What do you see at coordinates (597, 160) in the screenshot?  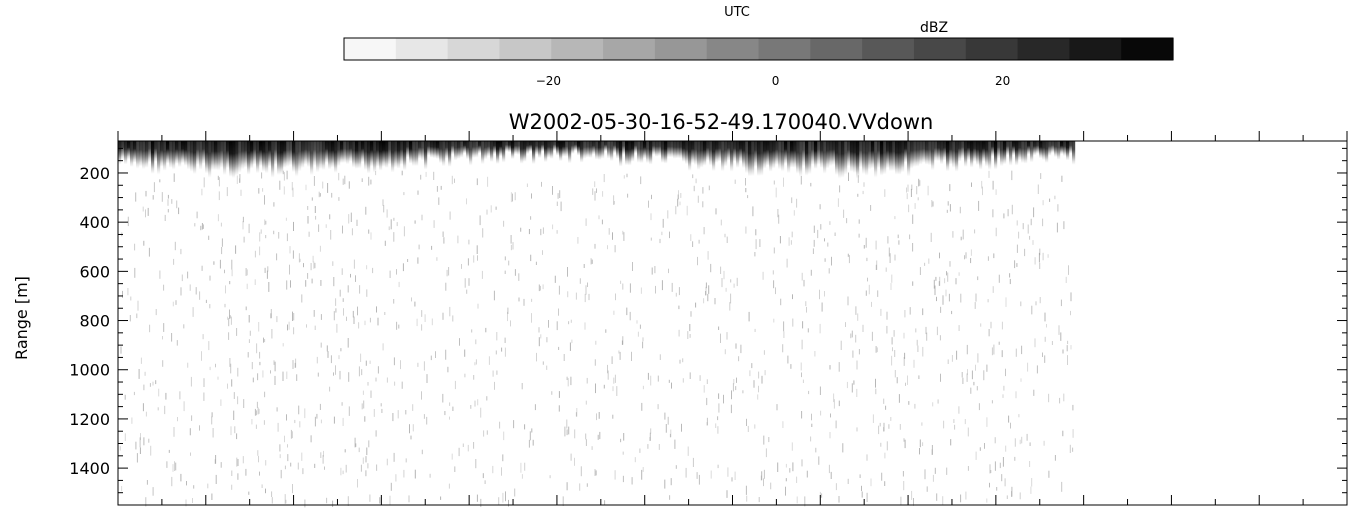 I see `echo-layer` at bounding box center [597, 160].